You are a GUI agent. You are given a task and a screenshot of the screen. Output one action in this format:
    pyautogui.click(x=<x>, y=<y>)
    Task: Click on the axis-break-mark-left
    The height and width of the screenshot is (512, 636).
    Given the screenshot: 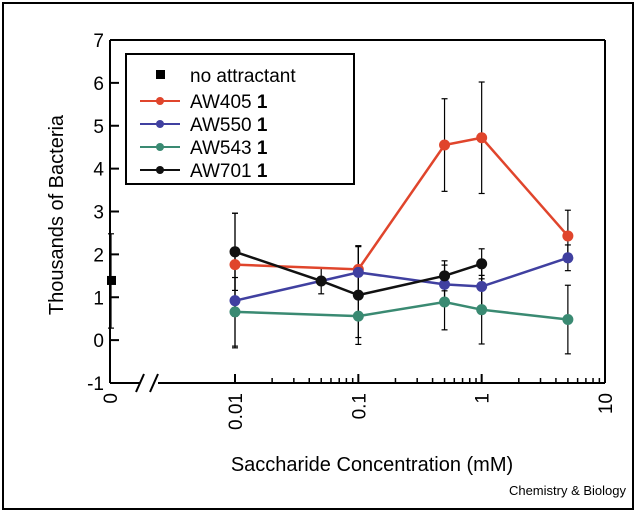 What is the action you would take?
    pyautogui.click(x=140, y=383)
    